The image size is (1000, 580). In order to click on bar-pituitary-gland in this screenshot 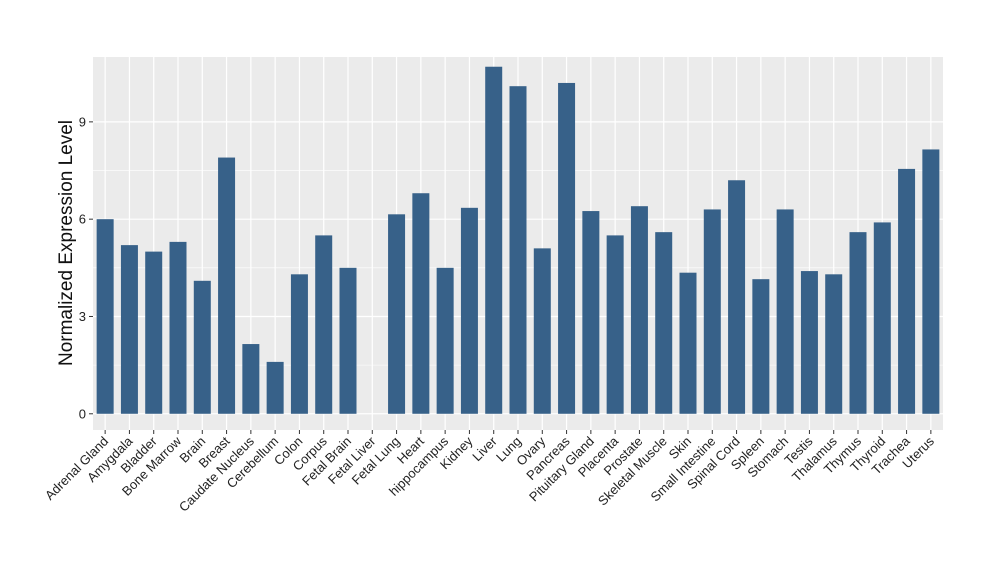, I will do `click(591, 312)`.